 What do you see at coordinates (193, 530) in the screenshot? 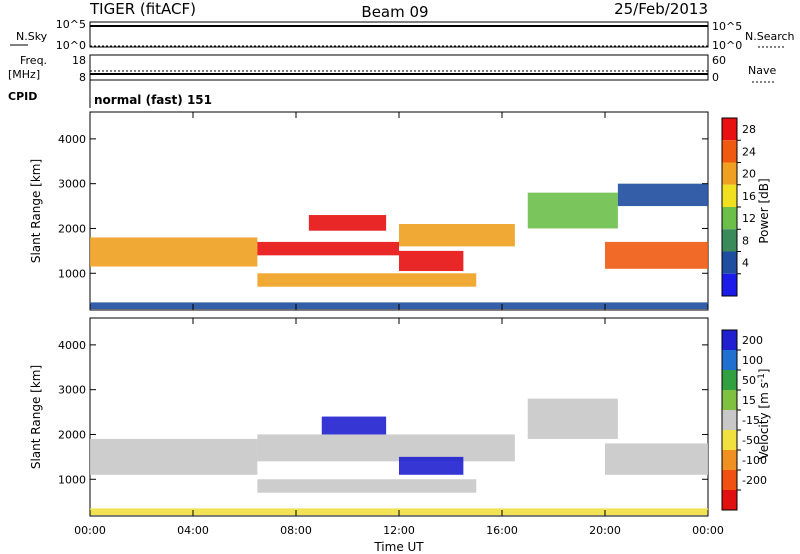
I see `x-tick-label: 04:00` at bounding box center [193, 530].